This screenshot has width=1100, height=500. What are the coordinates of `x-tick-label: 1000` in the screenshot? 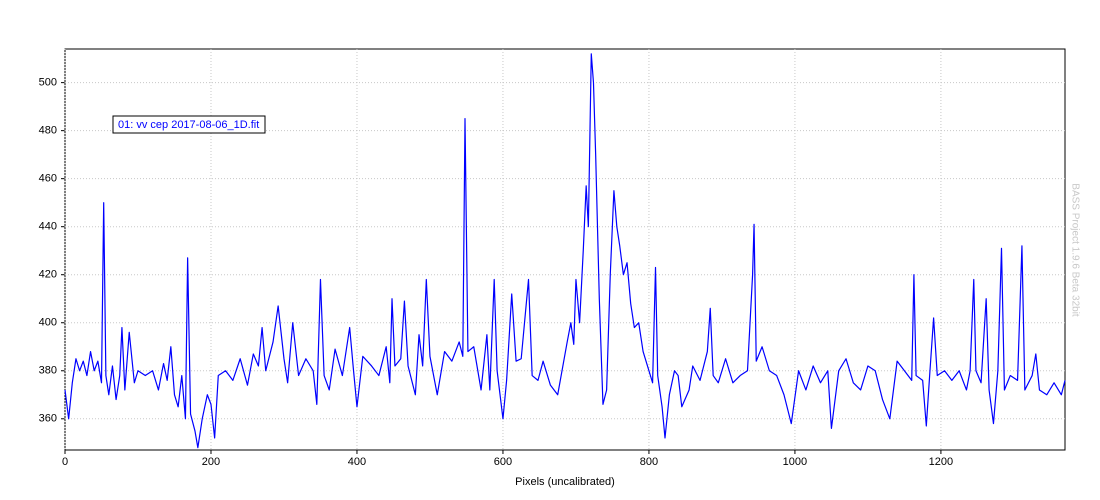 It's located at (795, 462).